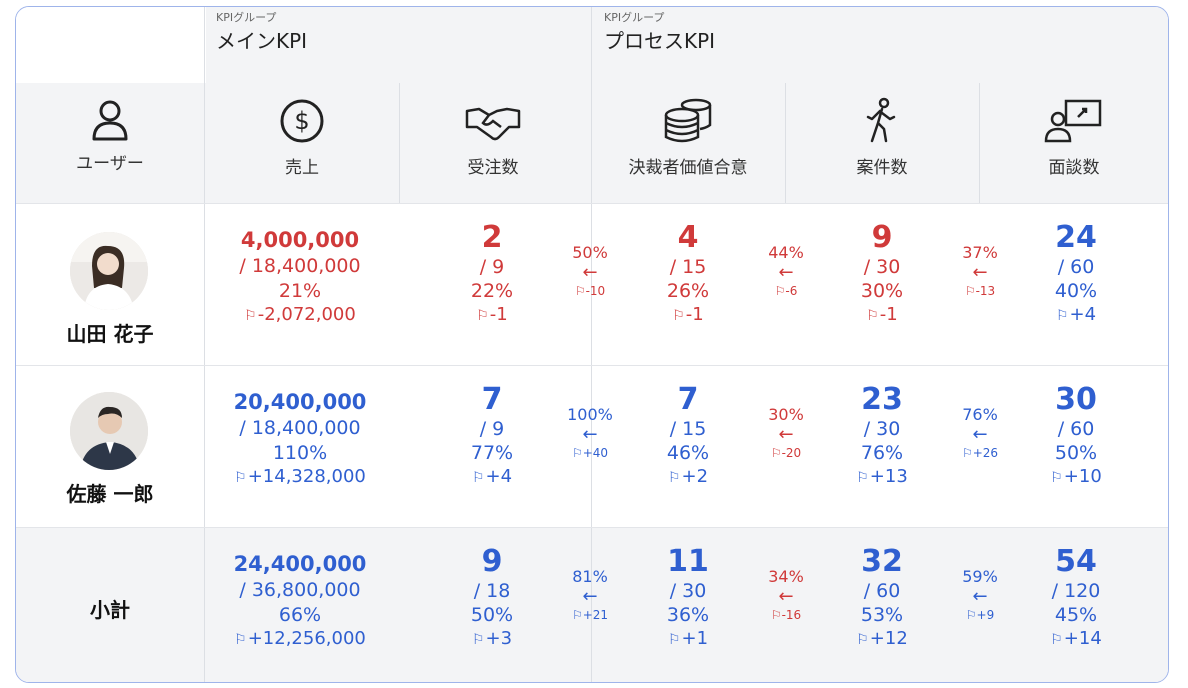 The image size is (1188, 688). What do you see at coordinates (688, 561) in the screenshot?
I see `kpi-actual: 11` at bounding box center [688, 561].